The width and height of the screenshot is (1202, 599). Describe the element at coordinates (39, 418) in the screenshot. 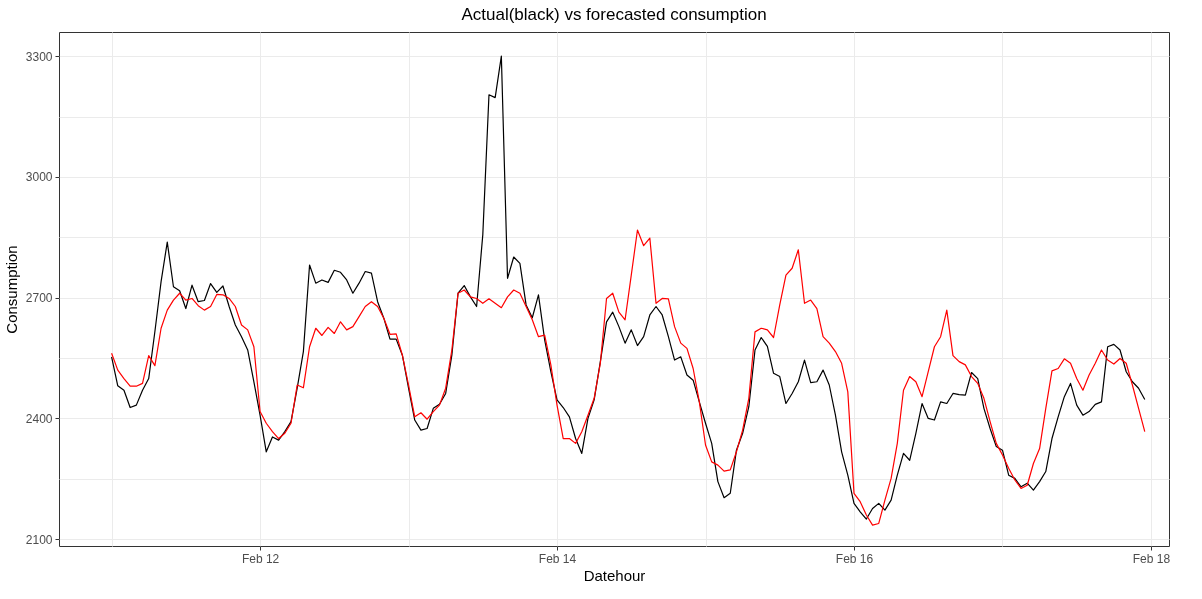

I see `y-tick-label: 2400` at that location.